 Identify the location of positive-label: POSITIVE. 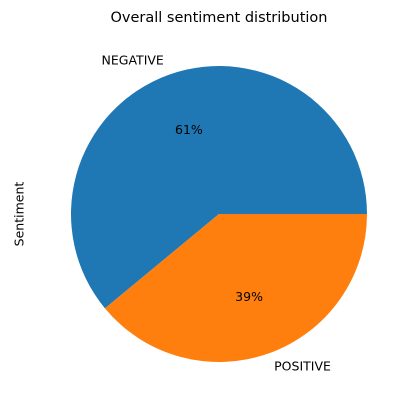
(302, 366).